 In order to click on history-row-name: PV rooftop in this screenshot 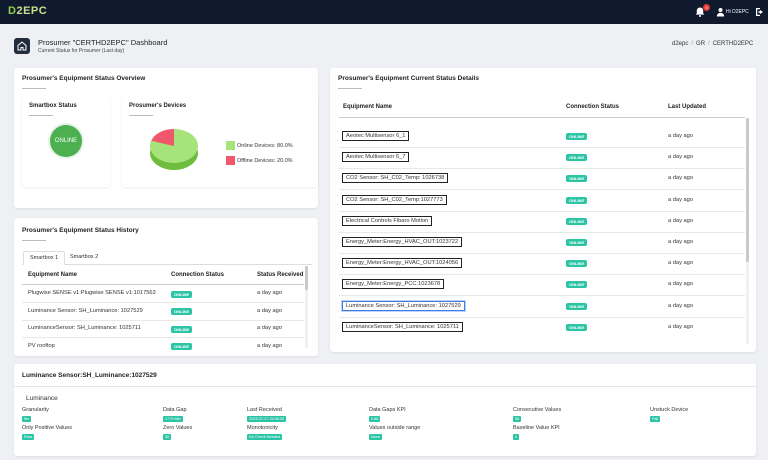, I will do `click(41, 345)`.